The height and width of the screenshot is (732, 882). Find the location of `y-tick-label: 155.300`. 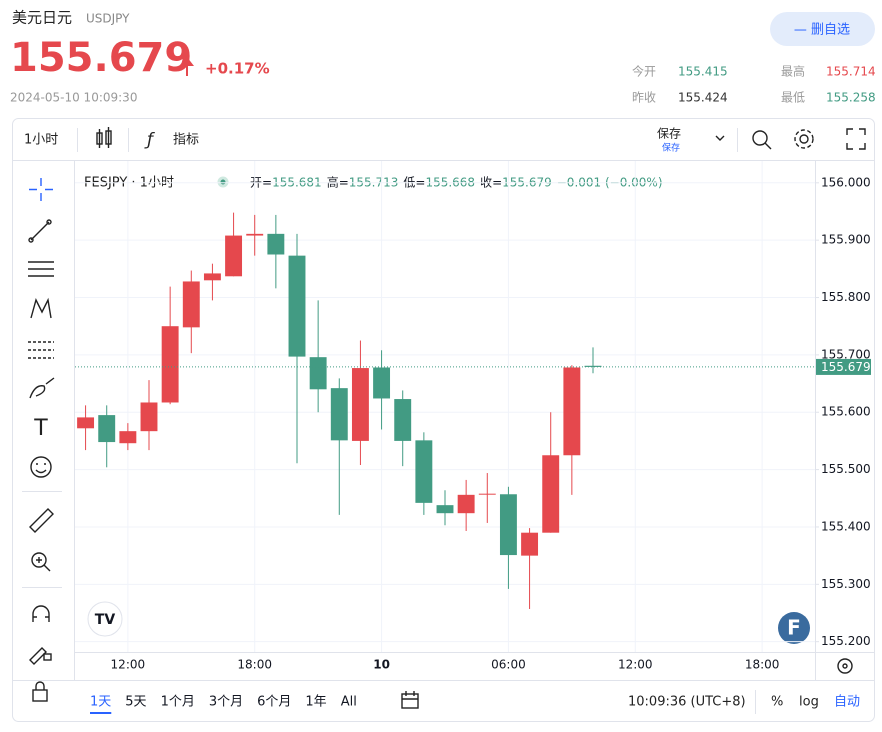

y-tick-label: 155.300 is located at coordinates (846, 584).